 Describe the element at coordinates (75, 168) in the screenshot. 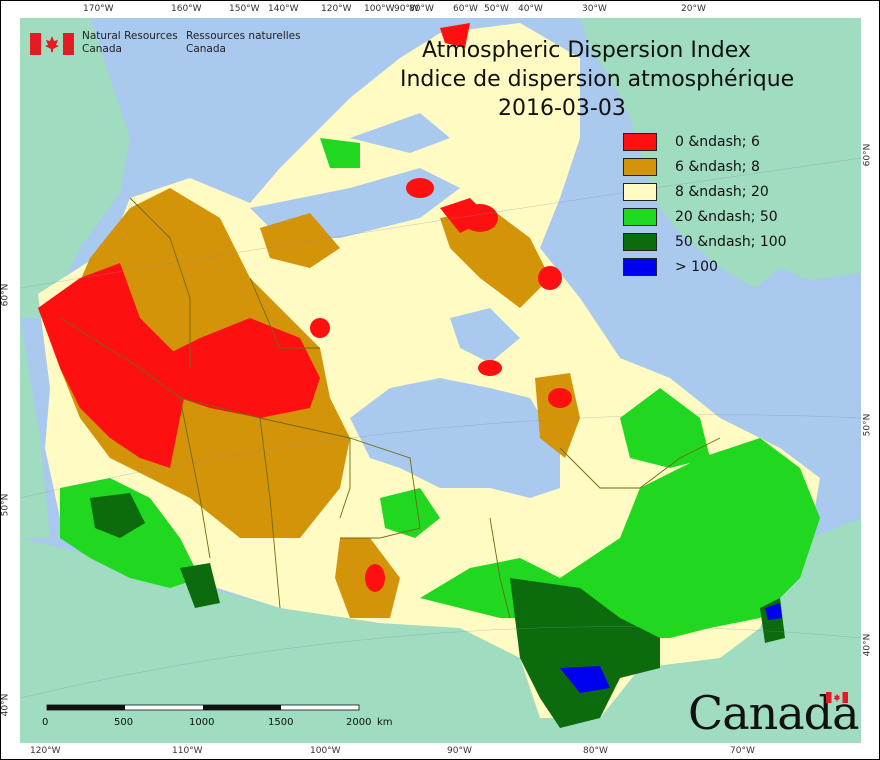

I see `alaska-land` at that location.